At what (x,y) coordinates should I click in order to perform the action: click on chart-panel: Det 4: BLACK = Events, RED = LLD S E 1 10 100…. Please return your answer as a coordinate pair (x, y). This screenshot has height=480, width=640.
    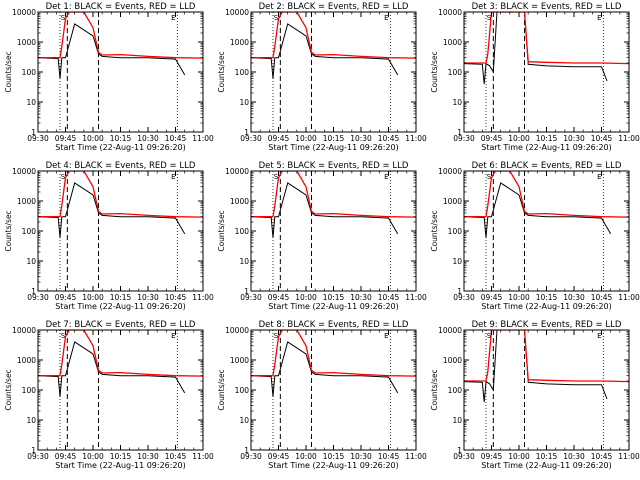
    Looking at the image, I should click on (109, 236).